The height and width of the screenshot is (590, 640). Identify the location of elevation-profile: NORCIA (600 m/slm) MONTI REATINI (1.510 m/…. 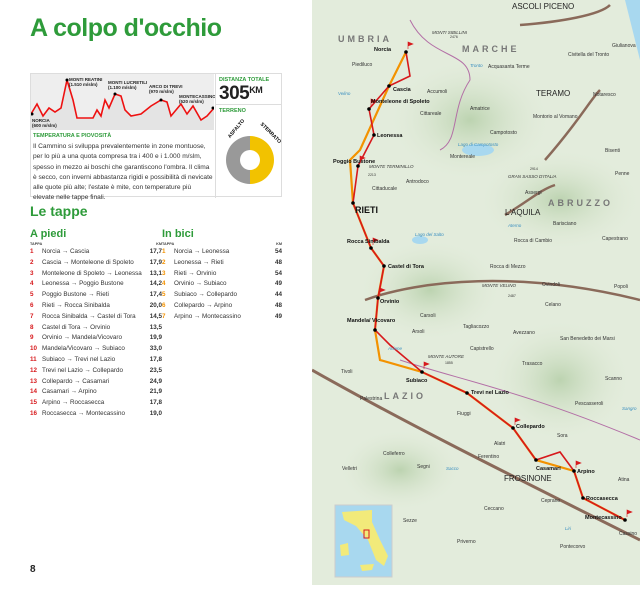
(123, 102).